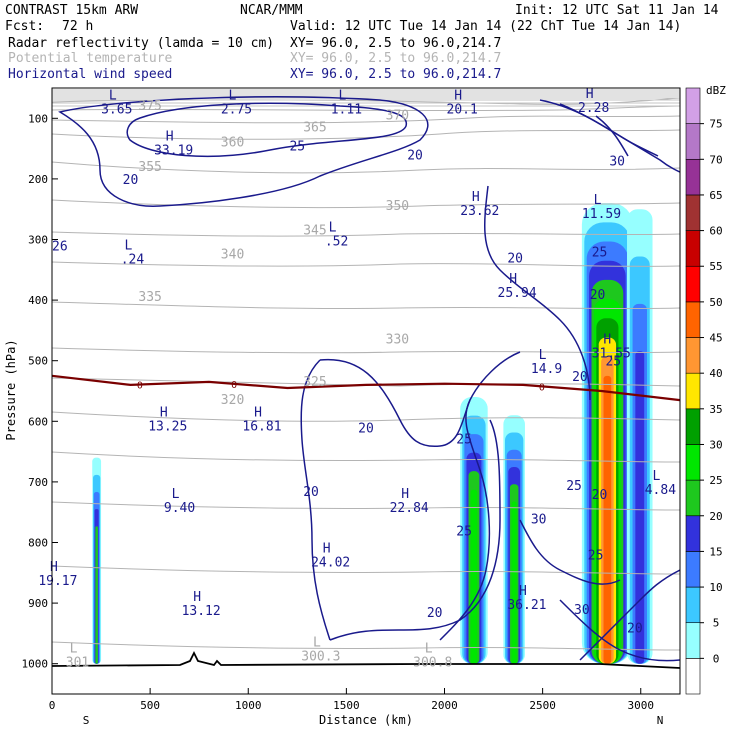 The image size is (740, 740). What do you see at coordinates (715, 409) in the screenshot?
I see `colorbar-label: 35` at bounding box center [715, 409].